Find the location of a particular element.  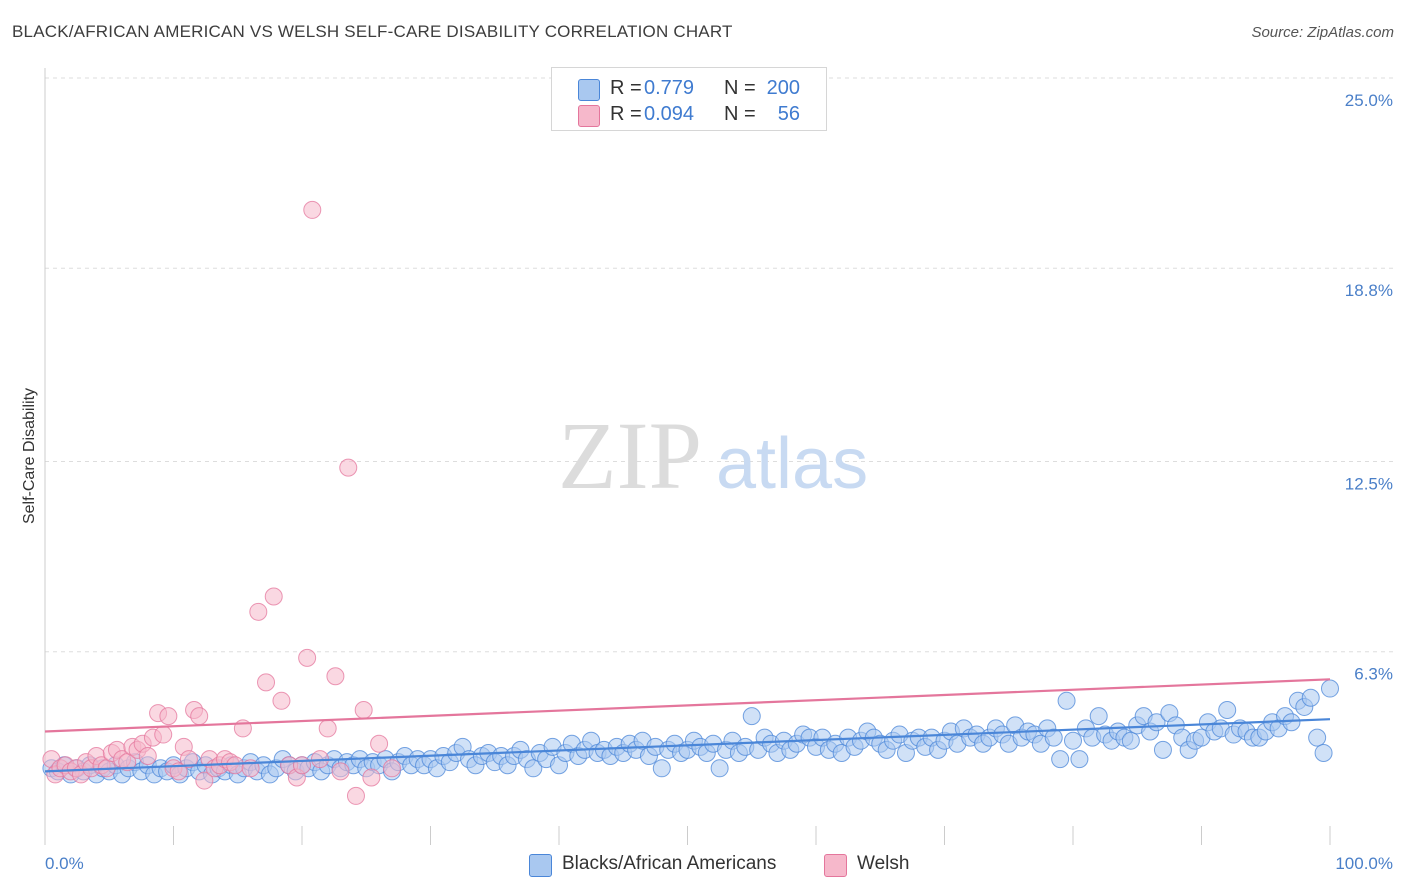

source-label: Source: ZipAtlas.com is located at coordinates (1322, 32).